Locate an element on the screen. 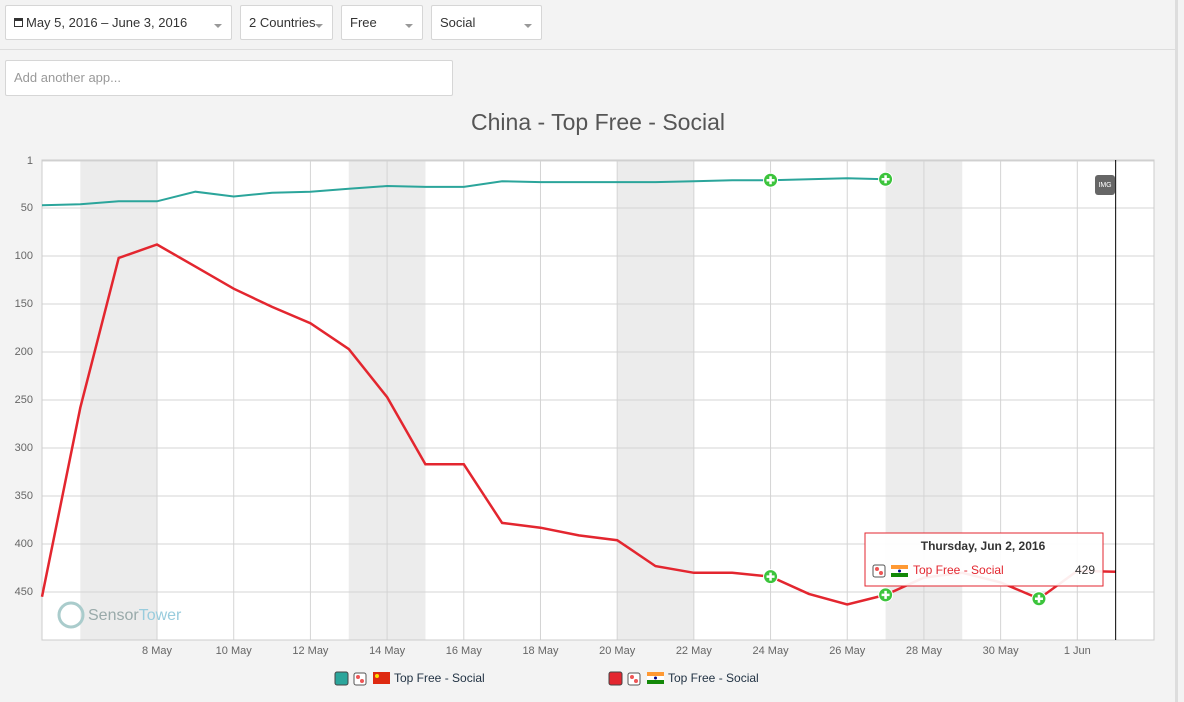  x-tick-label: 30 May is located at coordinates (1001, 651).